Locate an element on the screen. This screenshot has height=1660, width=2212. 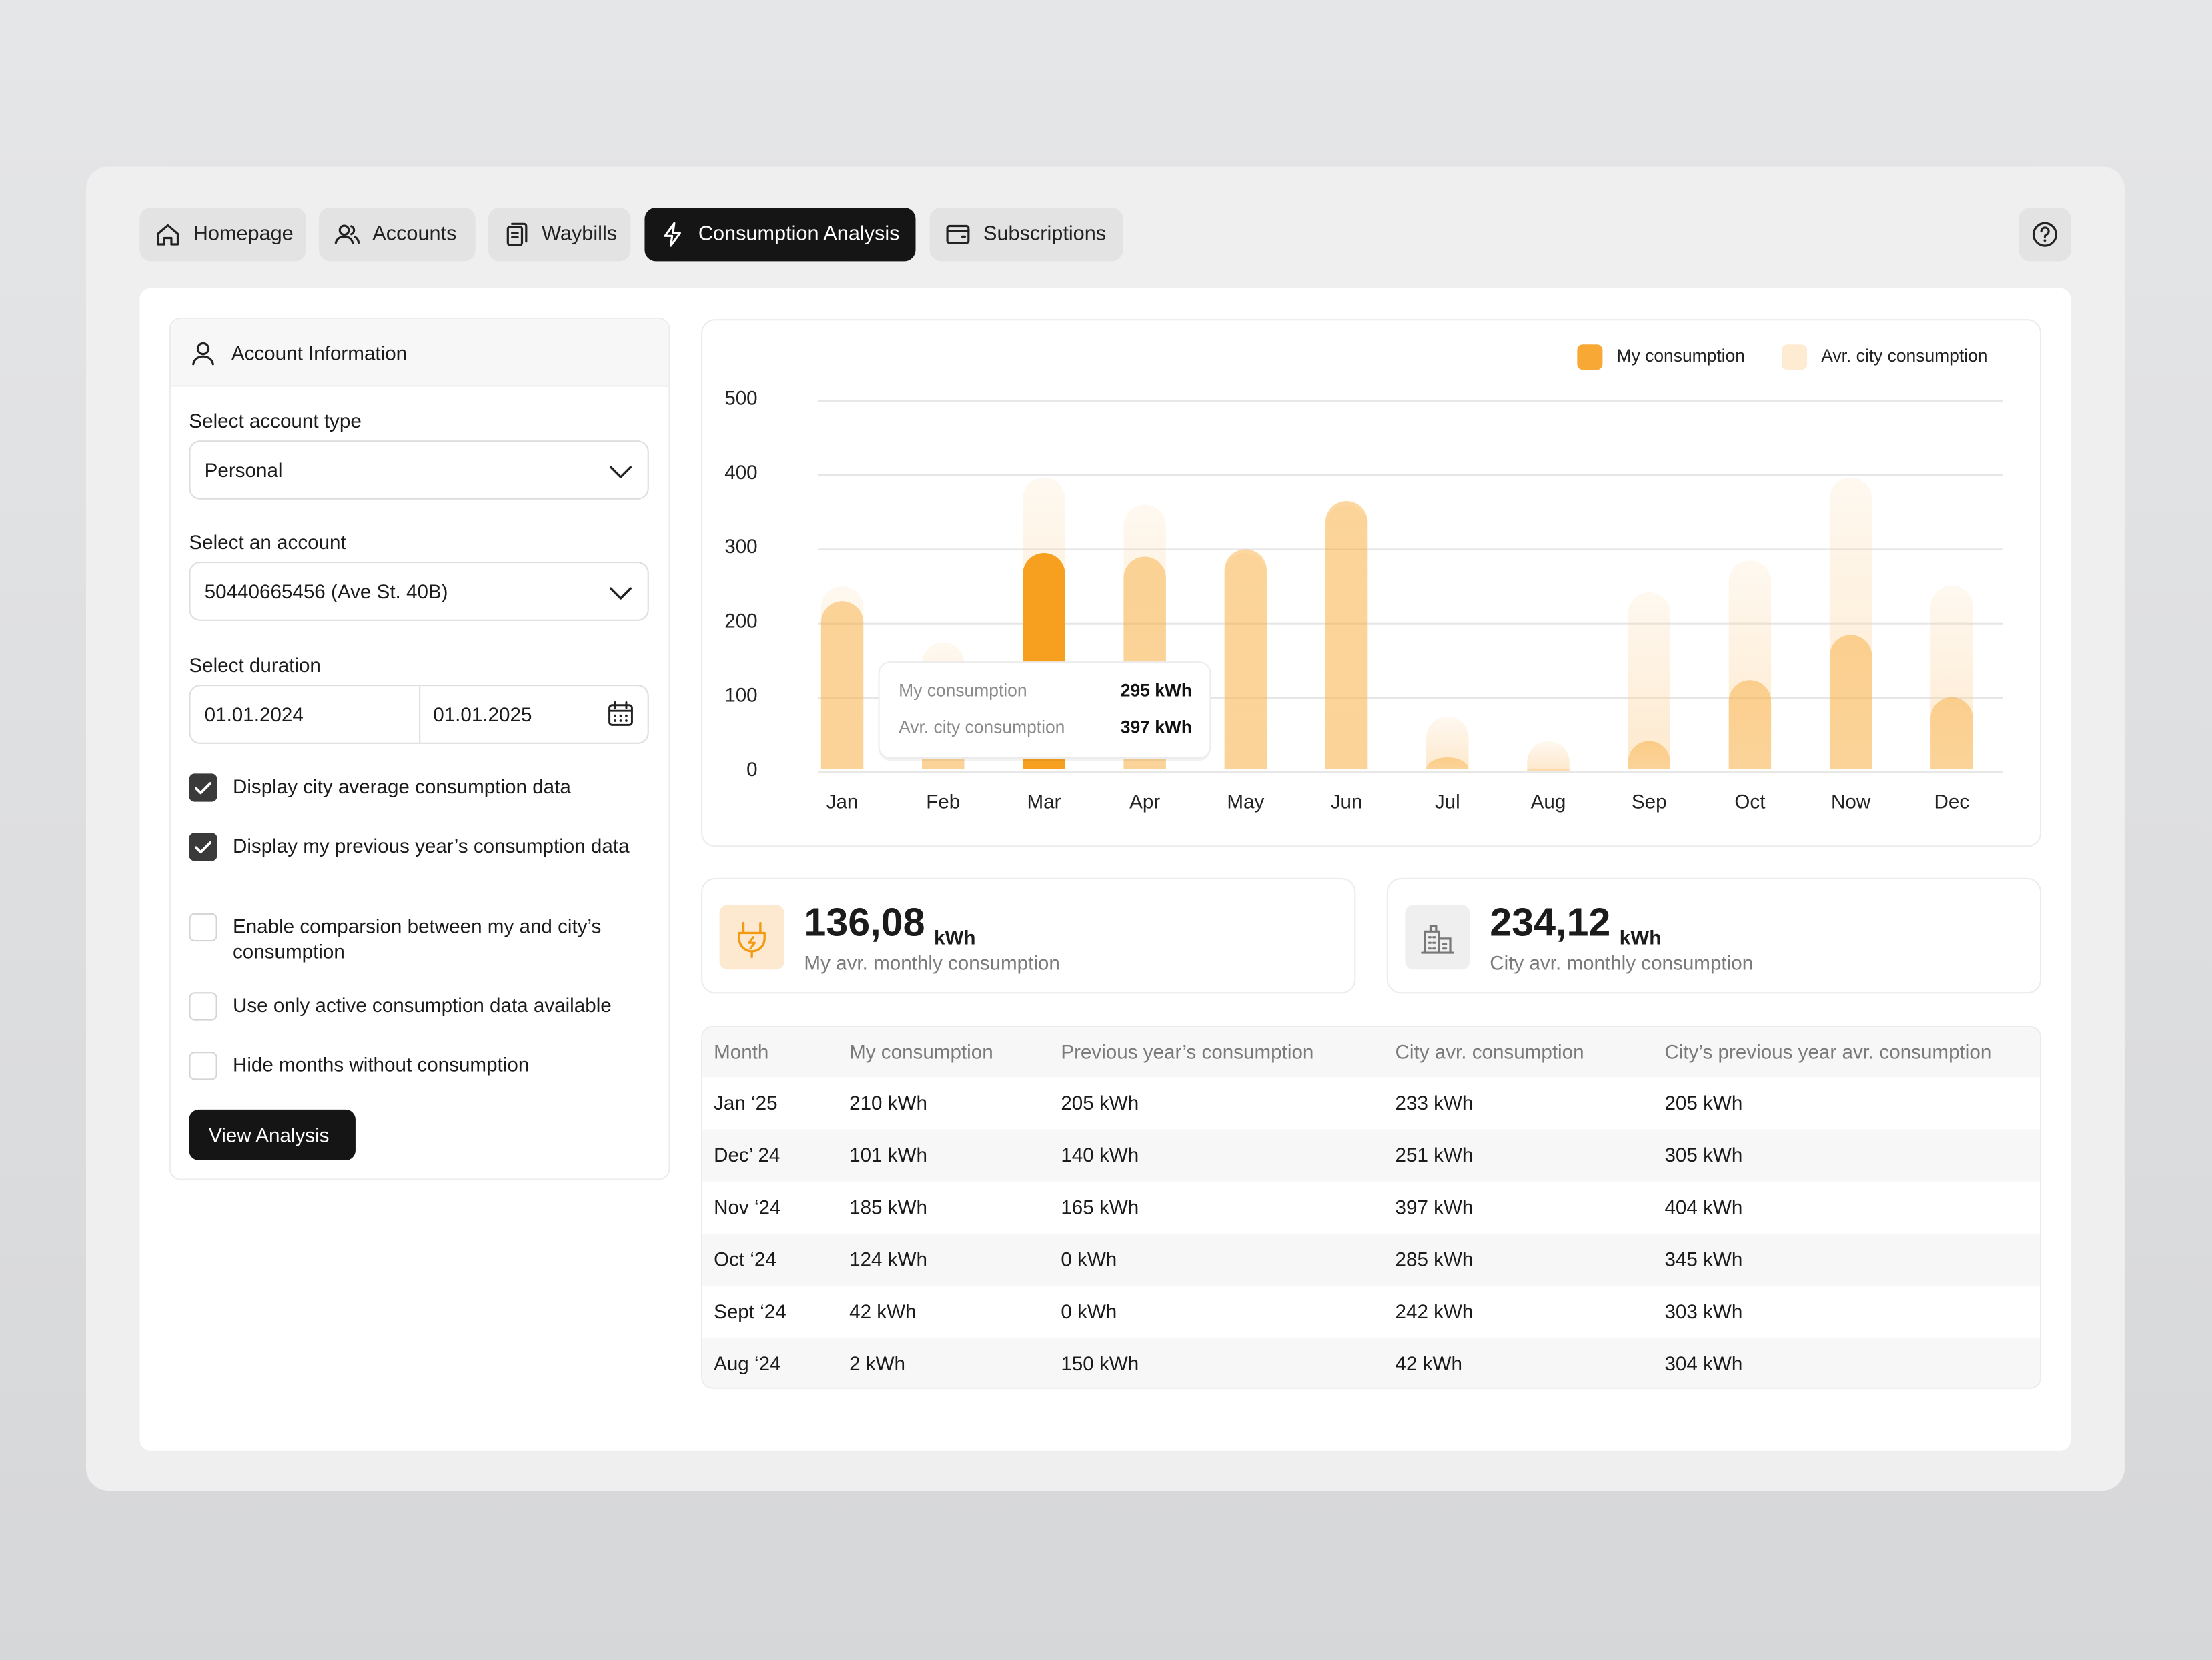
tab-label: Homepage is located at coordinates (243, 234).